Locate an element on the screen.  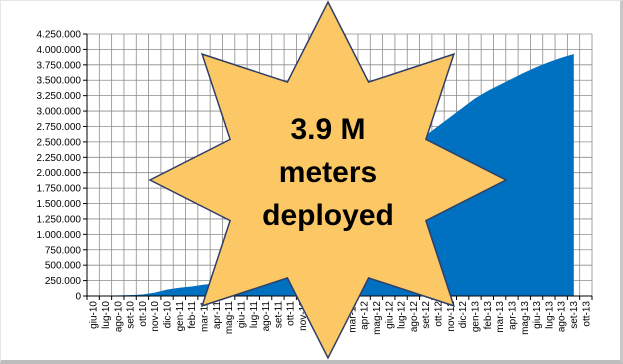
x-tick-label: set-10 is located at coordinates (131, 315).